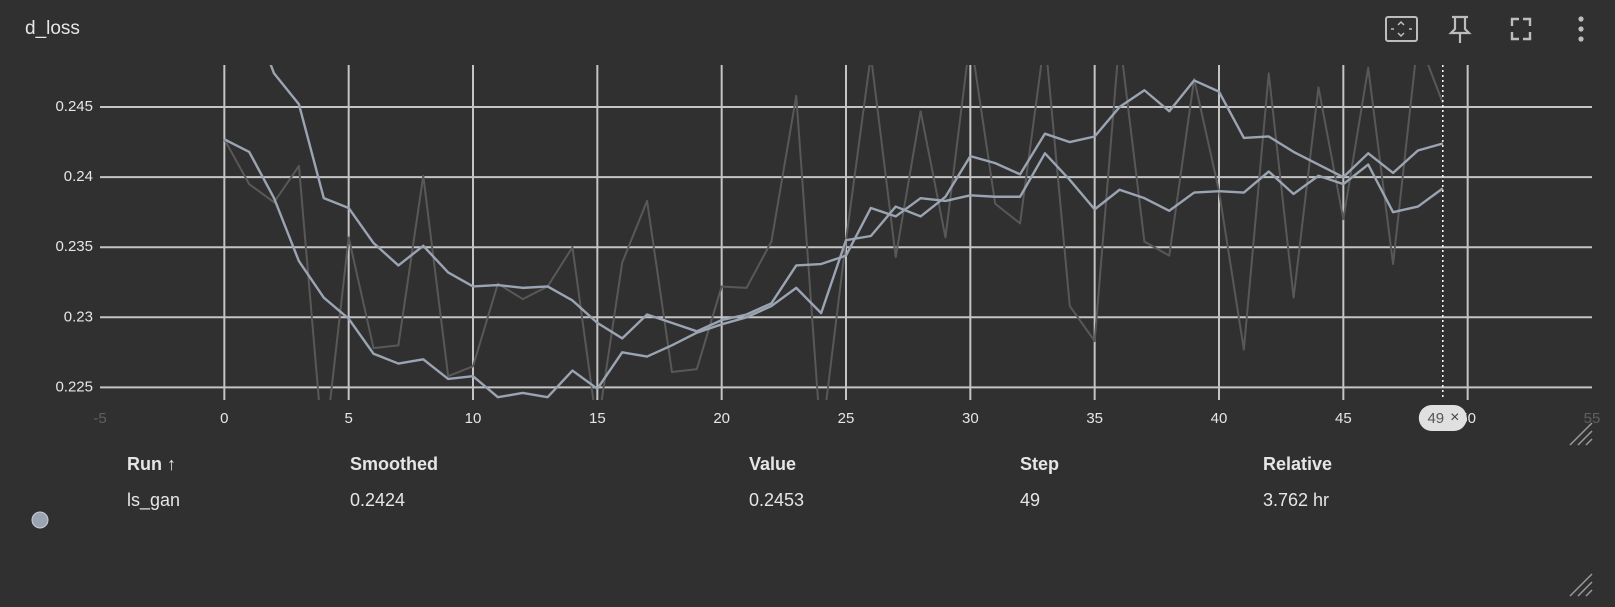 Image resolution: width=1615 pixels, height=607 pixels. What do you see at coordinates (78, 176) in the screenshot?
I see `y-tick-label: 0.24` at bounding box center [78, 176].